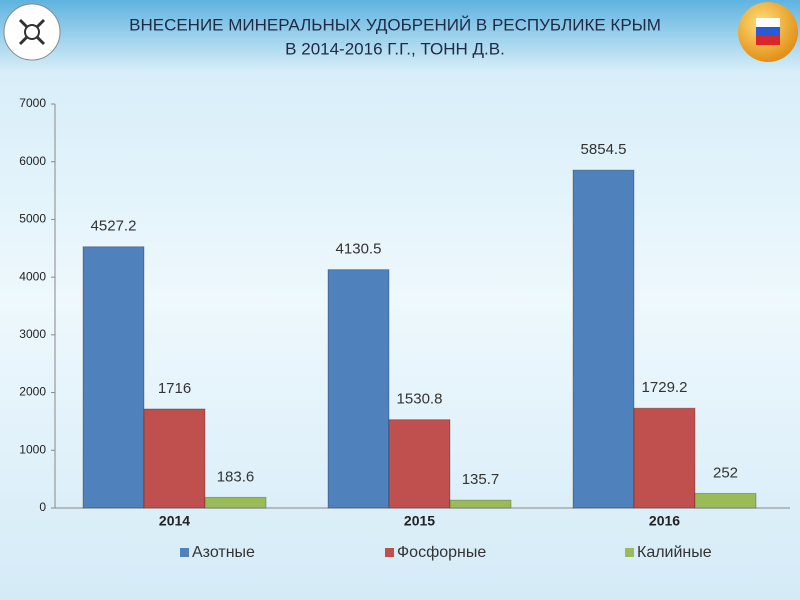 This screenshot has height=600, width=800. I want to click on right-logo, so click(768, 32).